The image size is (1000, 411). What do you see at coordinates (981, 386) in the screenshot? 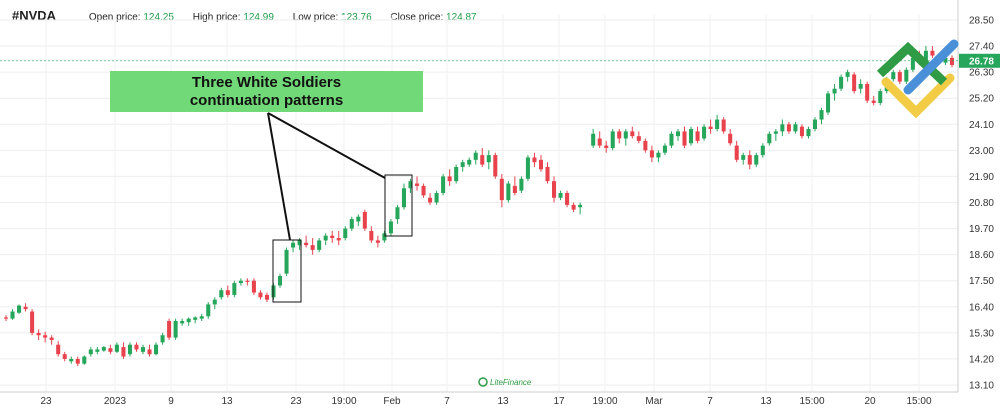
I see `y-tick-label: 13.10` at bounding box center [981, 386].